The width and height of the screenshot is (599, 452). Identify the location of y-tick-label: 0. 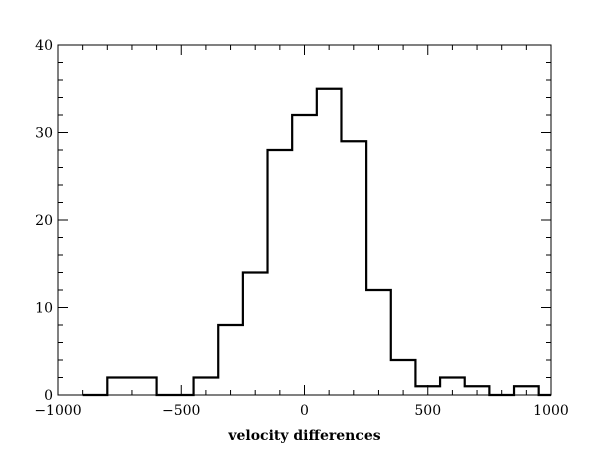
(48, 396).